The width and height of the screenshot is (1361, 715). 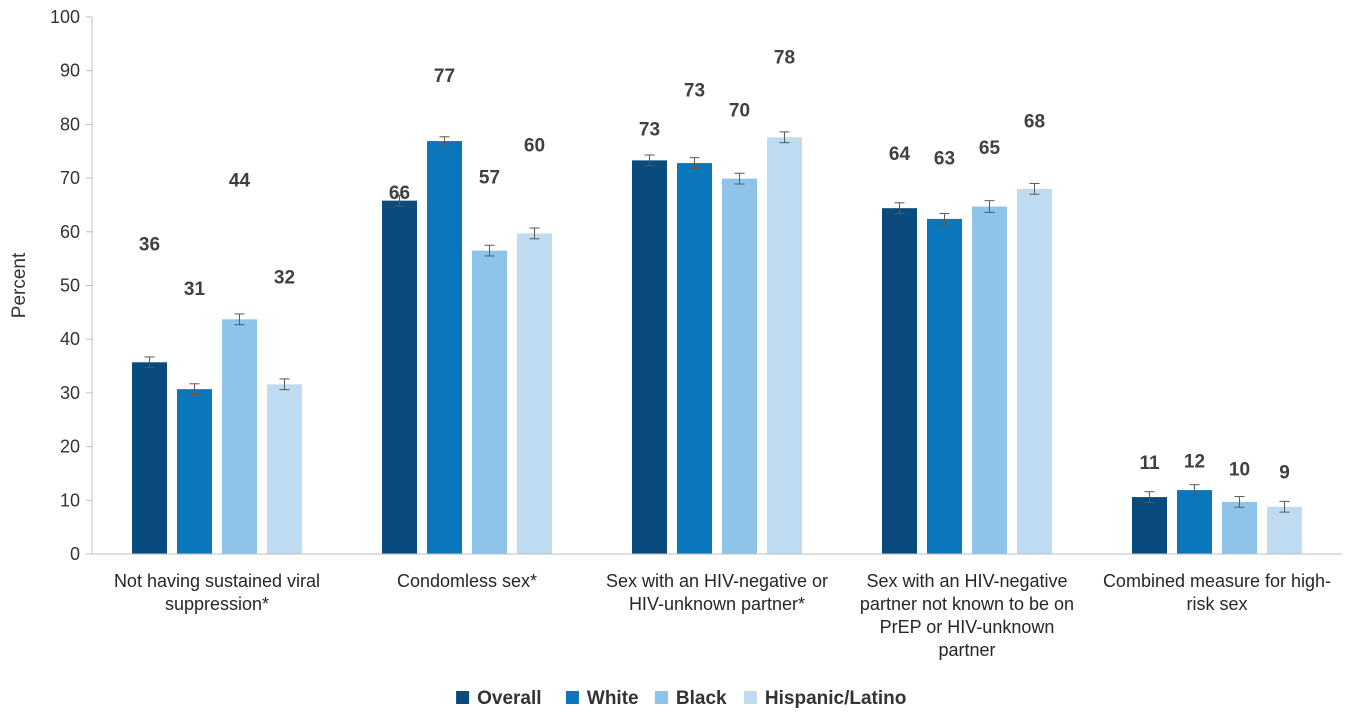 What do you see at coordinates (240, 181) in the screenshot?
I see `data-label: 44` at bounding box center [240, 181].